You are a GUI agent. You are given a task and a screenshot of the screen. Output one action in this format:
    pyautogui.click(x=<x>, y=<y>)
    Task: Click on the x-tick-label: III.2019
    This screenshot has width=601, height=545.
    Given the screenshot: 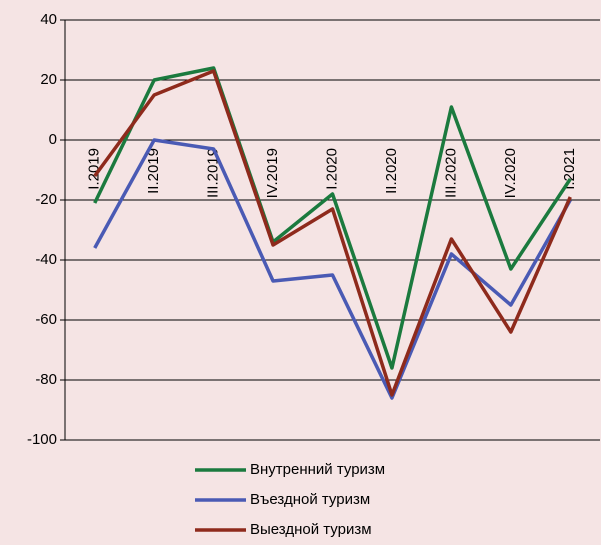 What is the action you would take?
    pyautogui.click(x=213, y=173)
    